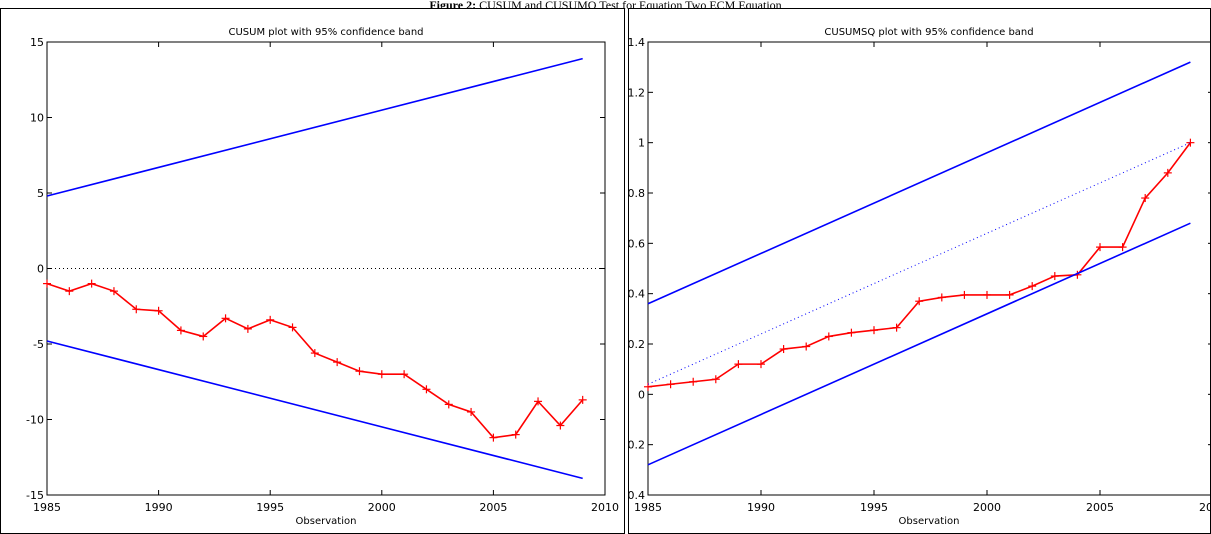 Image resolution: width=1211 pixels, height=534 pixels. What do you see at coordinates (493, 507) in the screenshot?
I see `cusum-xtick-label: 2005` at bounding box center [493, 507].